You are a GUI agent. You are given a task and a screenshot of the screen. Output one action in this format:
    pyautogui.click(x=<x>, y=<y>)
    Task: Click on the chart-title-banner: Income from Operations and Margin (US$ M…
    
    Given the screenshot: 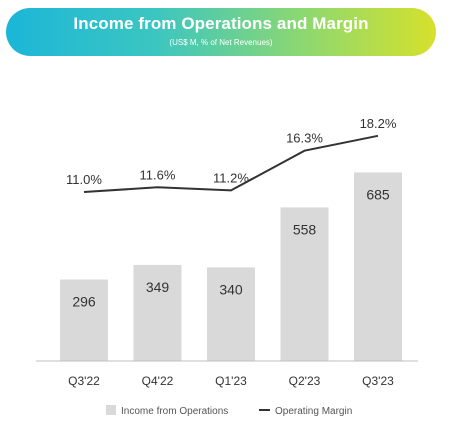 What is the action you would take?
    pyautogui.click(x=221, y=32)
    